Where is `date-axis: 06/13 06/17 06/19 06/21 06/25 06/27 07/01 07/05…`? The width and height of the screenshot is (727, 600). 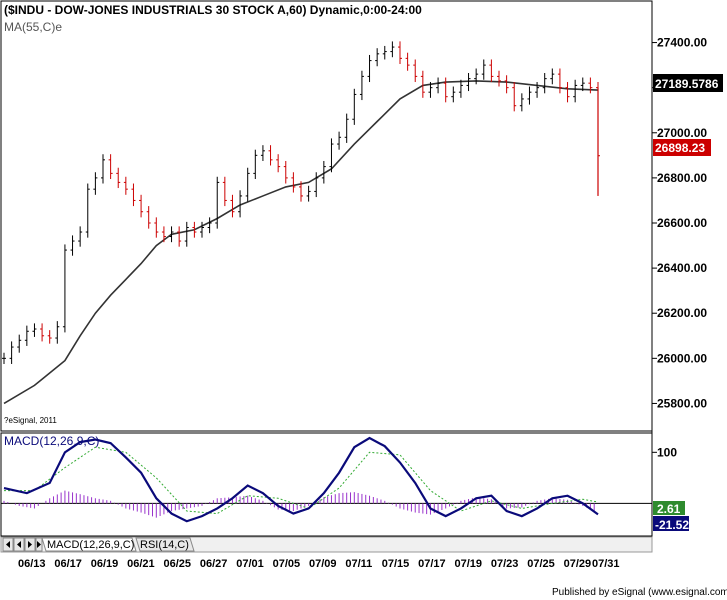 date-axis: 06/13 06/17 06/19 06/21 06/25 06/27 07/01 07/05… is located at coordinates (319, 564).